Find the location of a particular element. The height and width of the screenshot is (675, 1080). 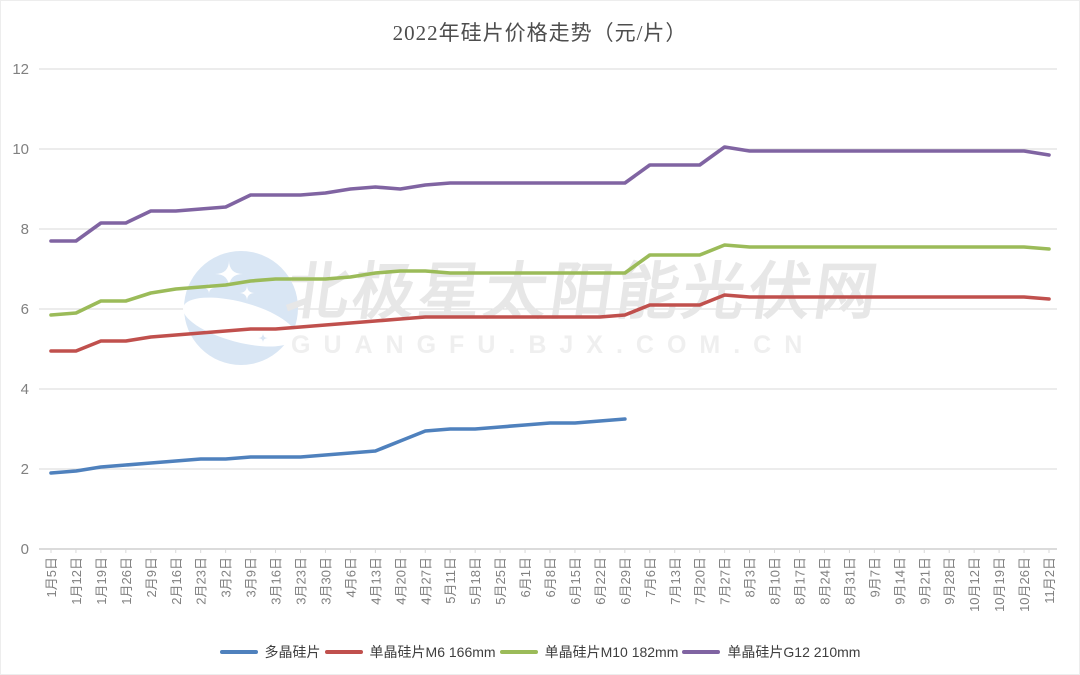

x-axis-label: 6月29日 is located at coordinates (625, 581).